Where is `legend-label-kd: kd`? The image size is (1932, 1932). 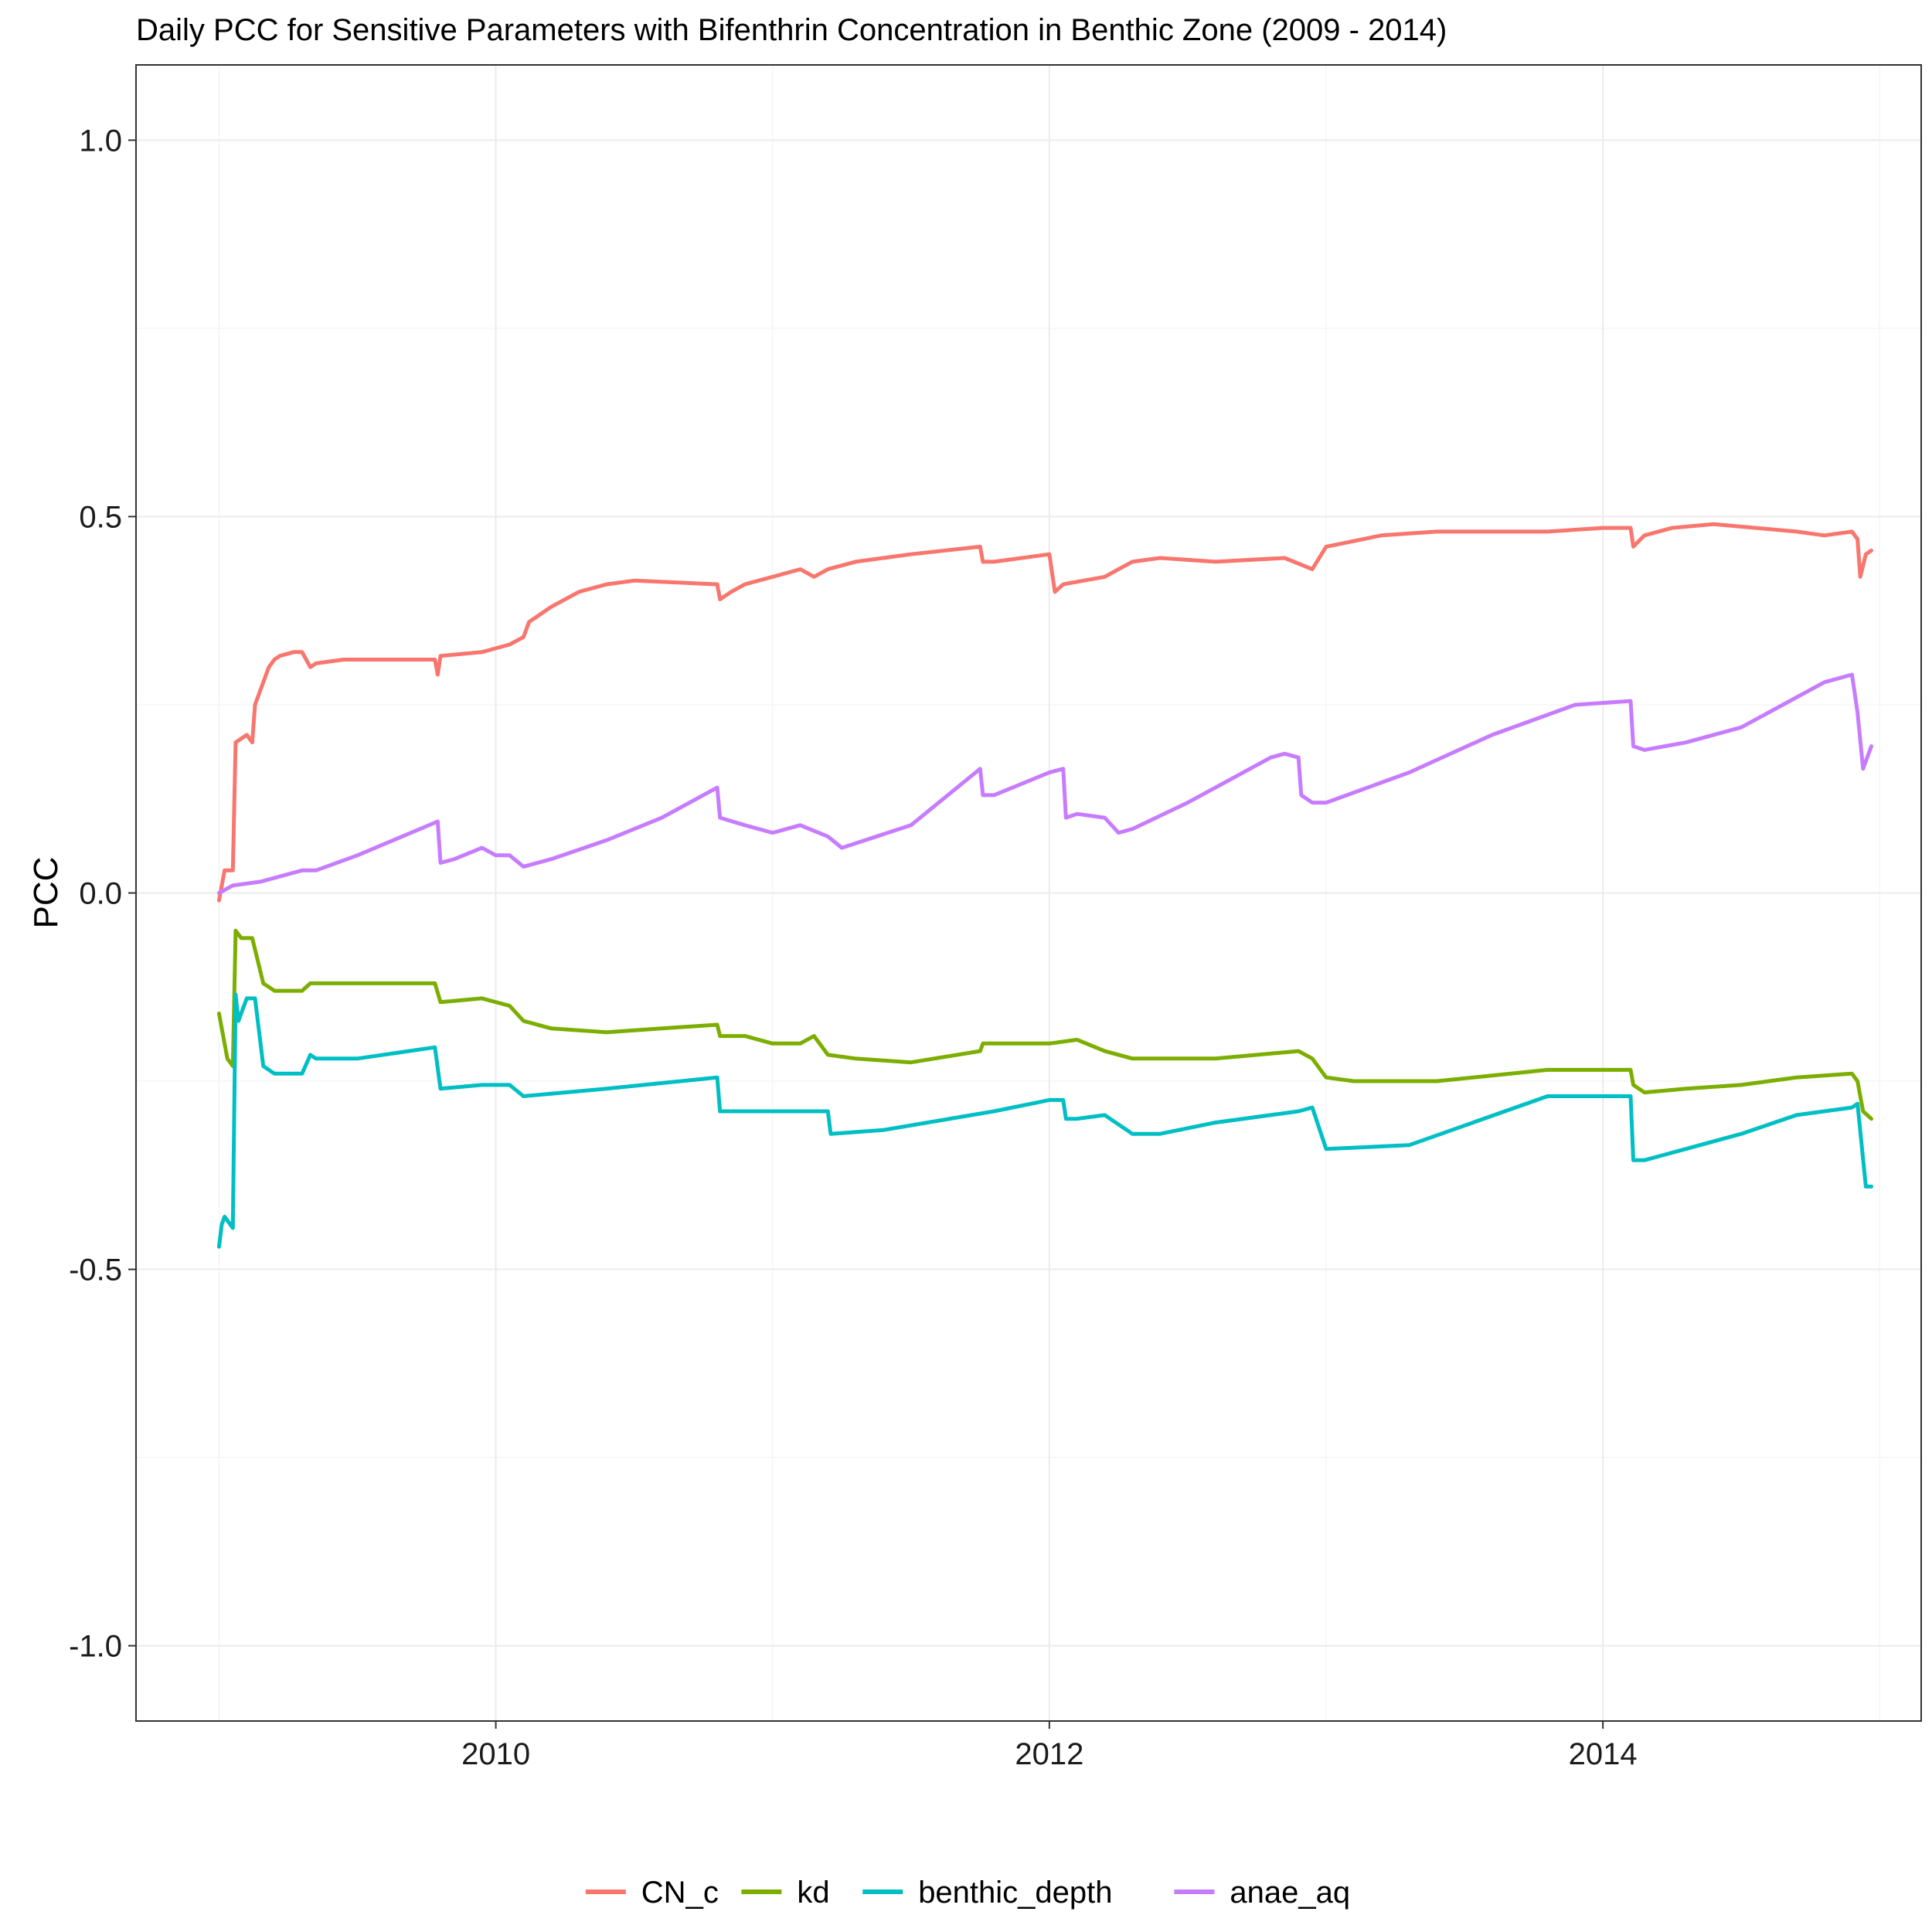 legend-label-kd: kd is located at coordinates (813, 1893).